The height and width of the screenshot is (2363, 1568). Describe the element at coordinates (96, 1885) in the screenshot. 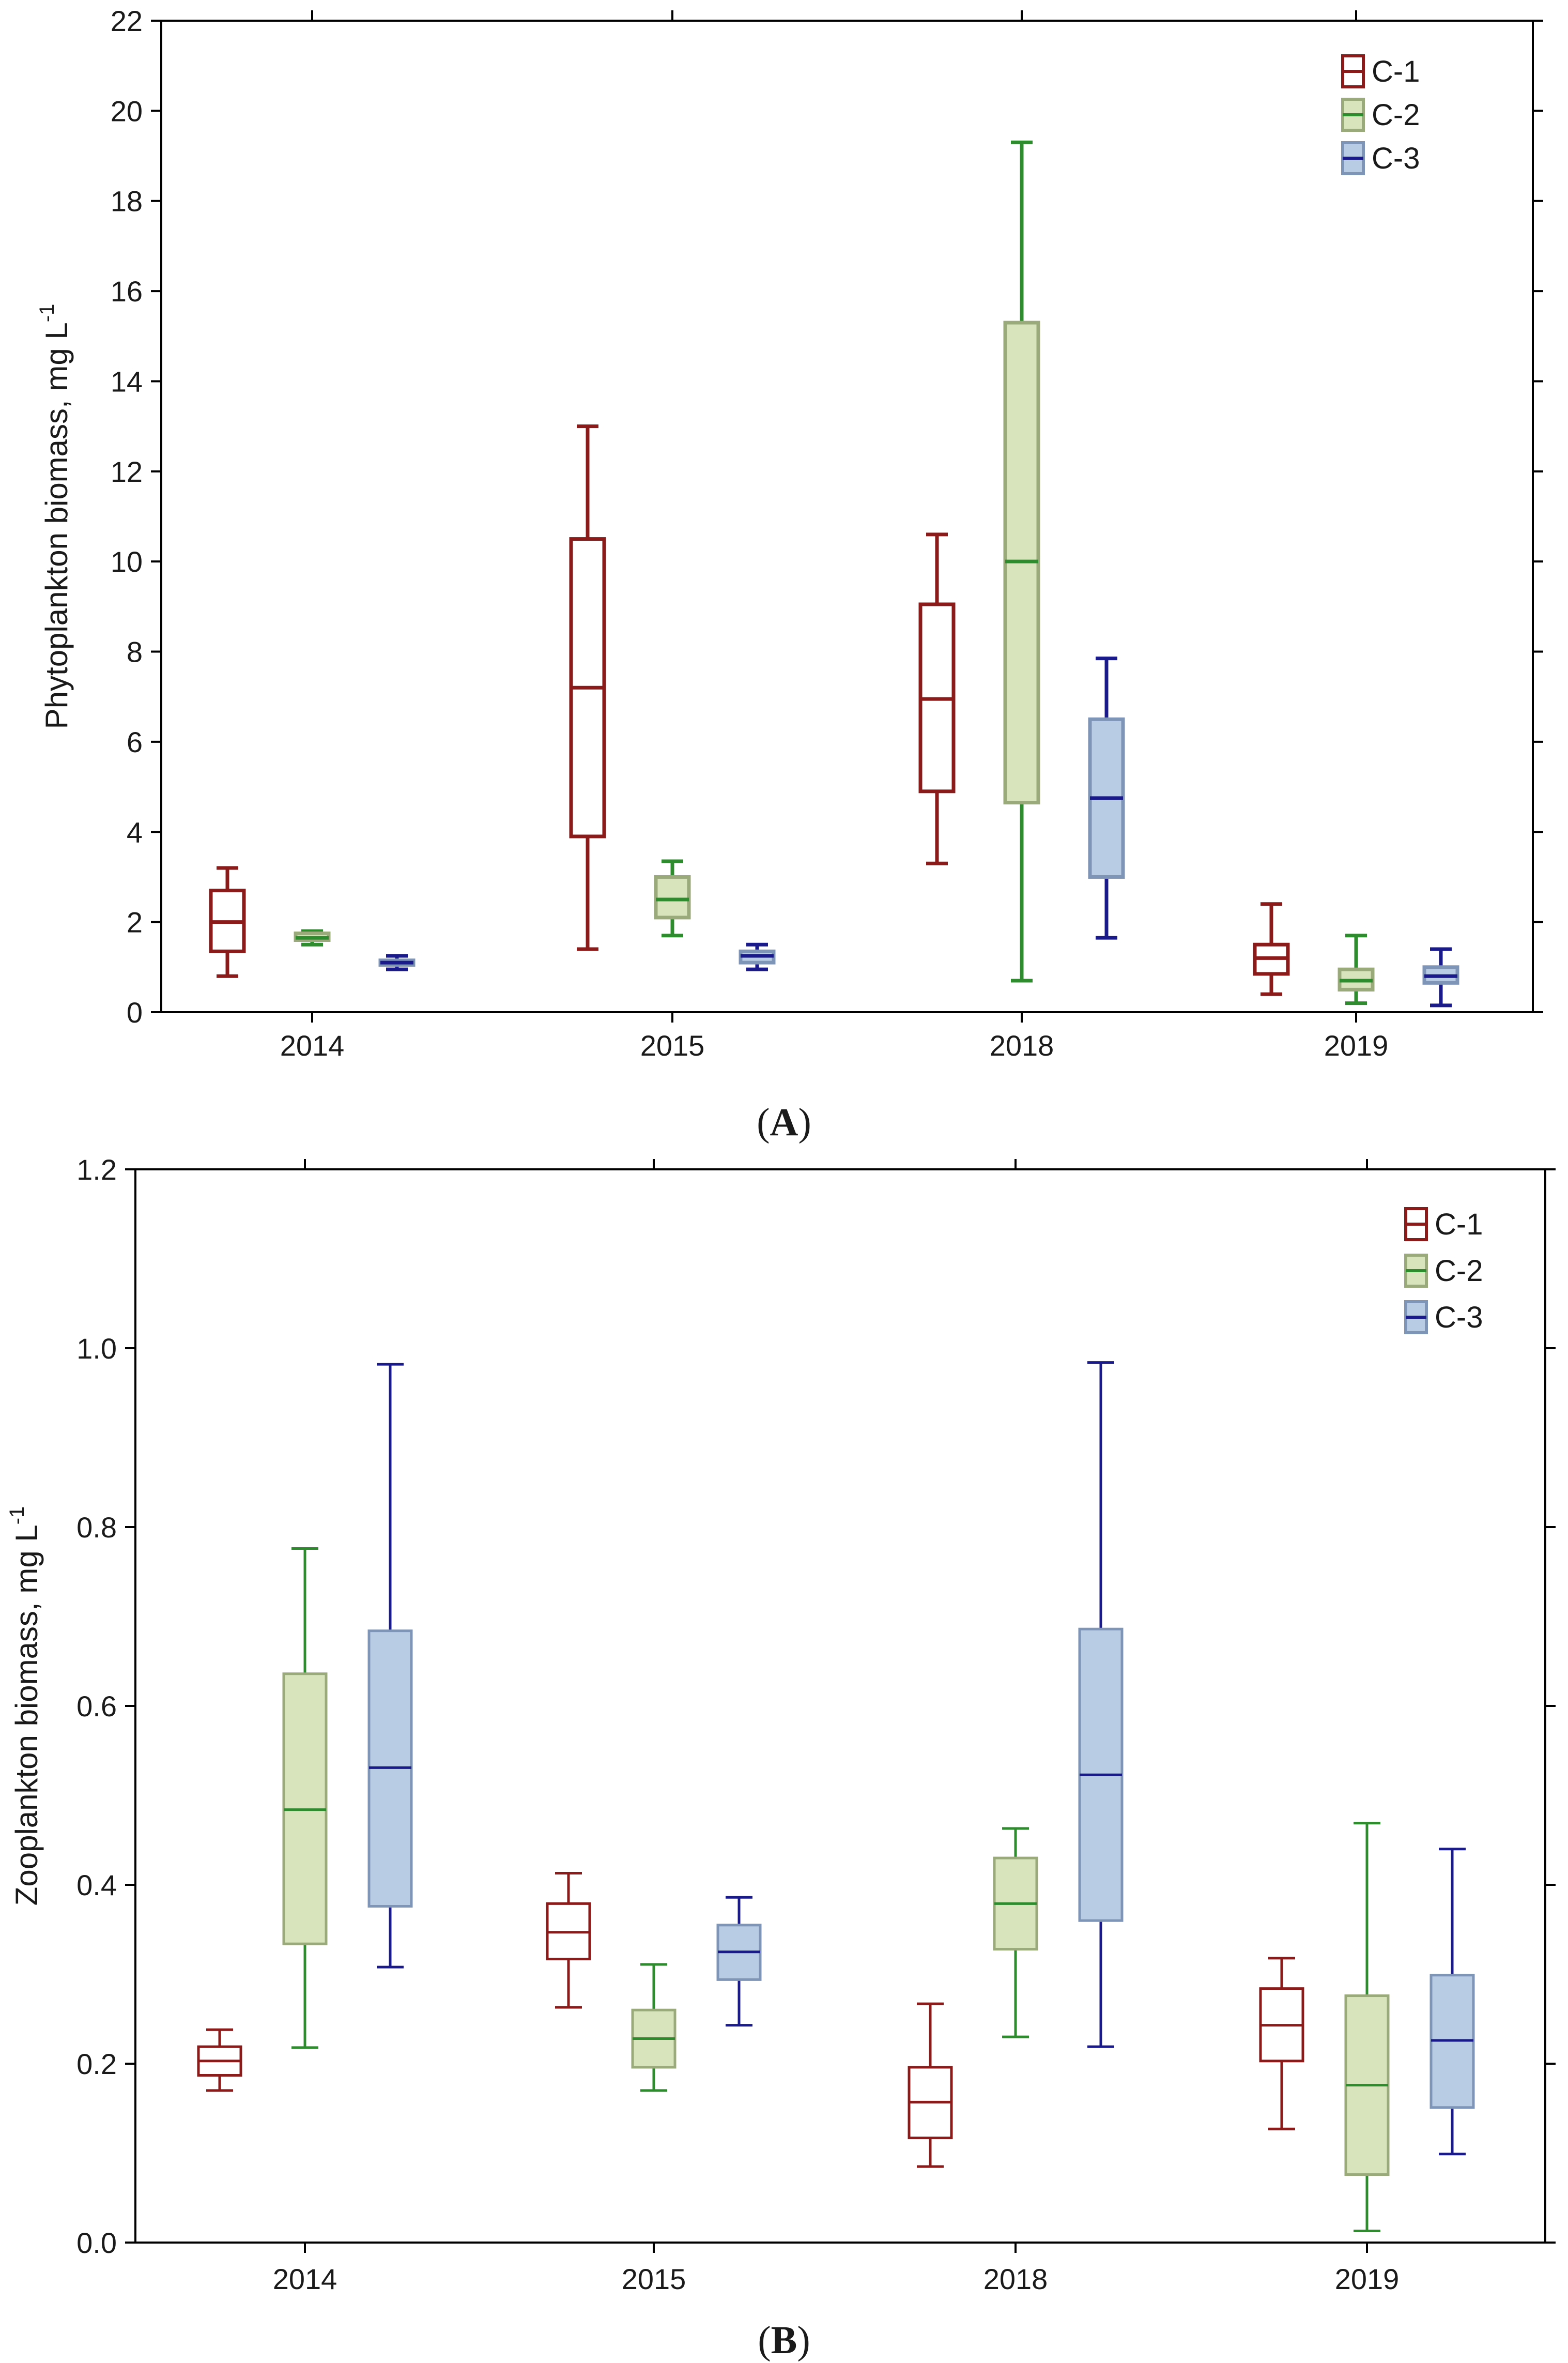

I see `y-tick-label: 0.4` at that location.